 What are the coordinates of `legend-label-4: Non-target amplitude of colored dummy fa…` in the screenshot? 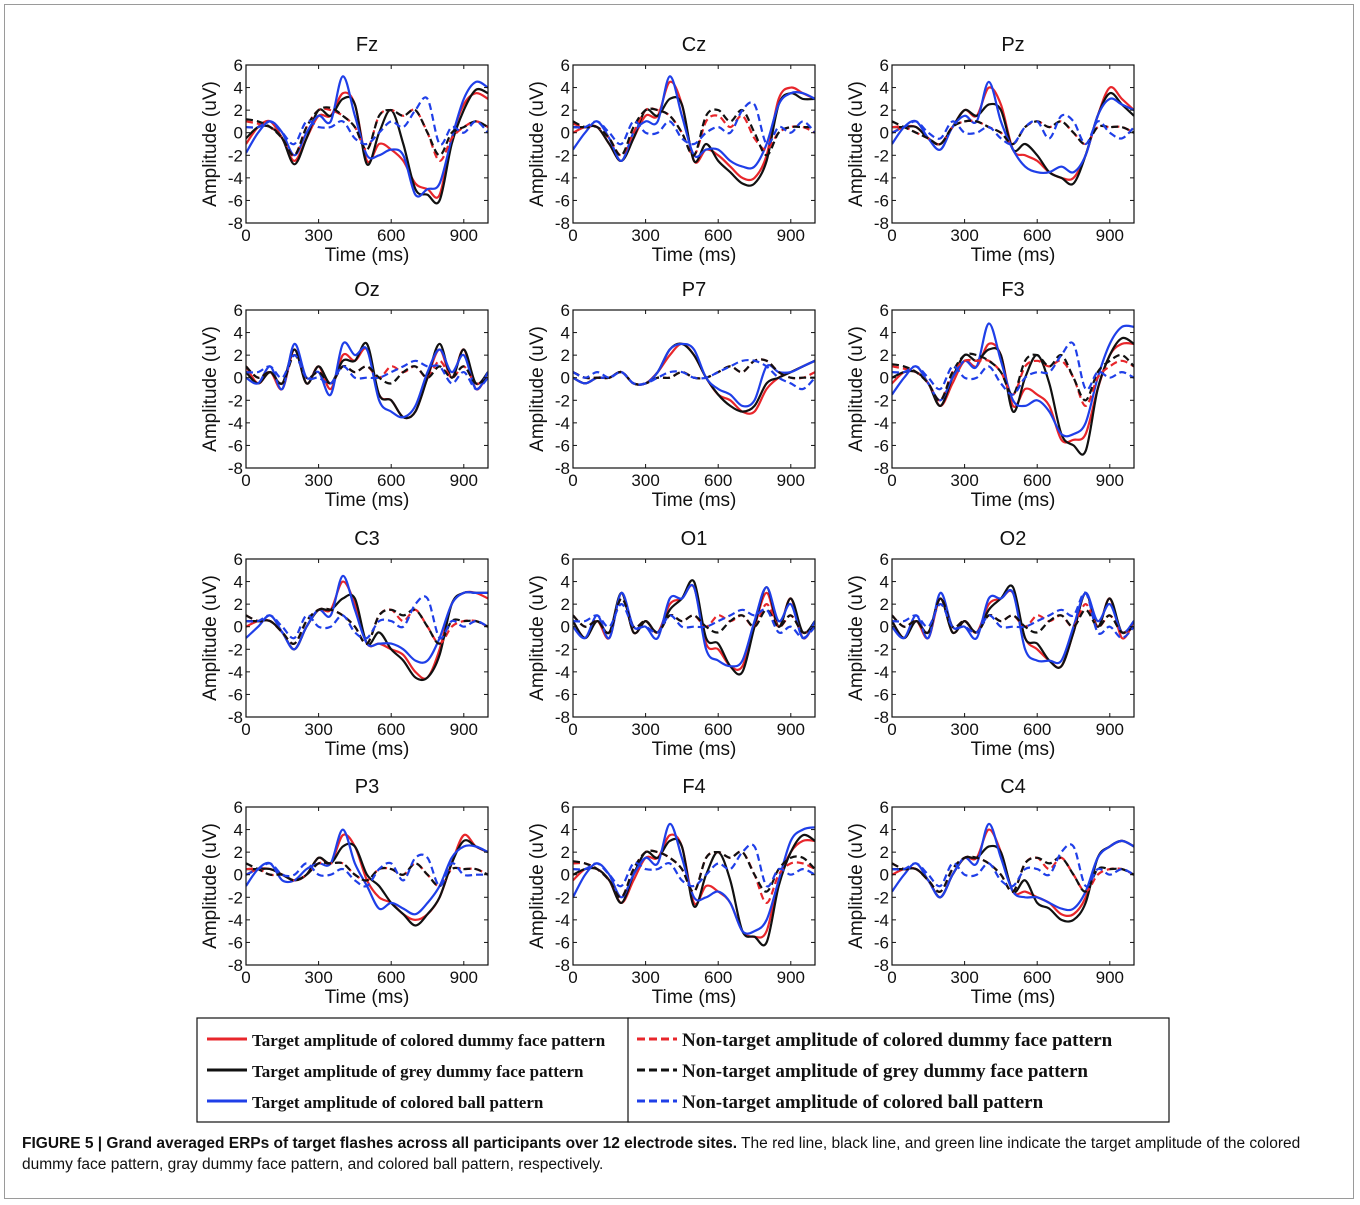 It's located at (897, 1040).